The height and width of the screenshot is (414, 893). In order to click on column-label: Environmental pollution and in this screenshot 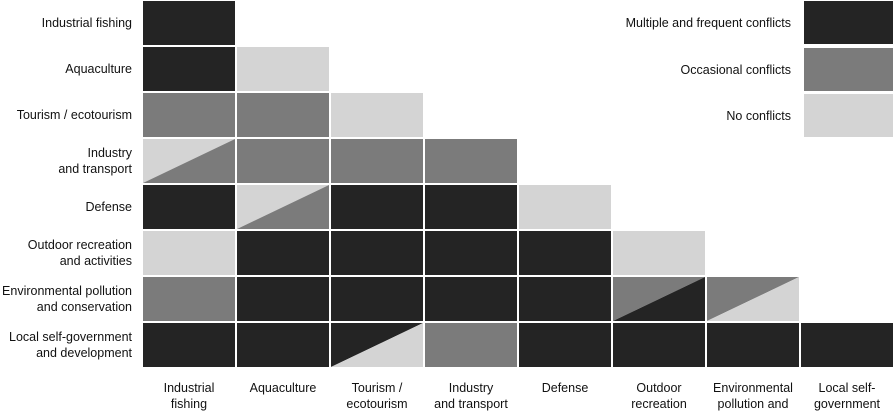, I will do `click(753, 396)`.